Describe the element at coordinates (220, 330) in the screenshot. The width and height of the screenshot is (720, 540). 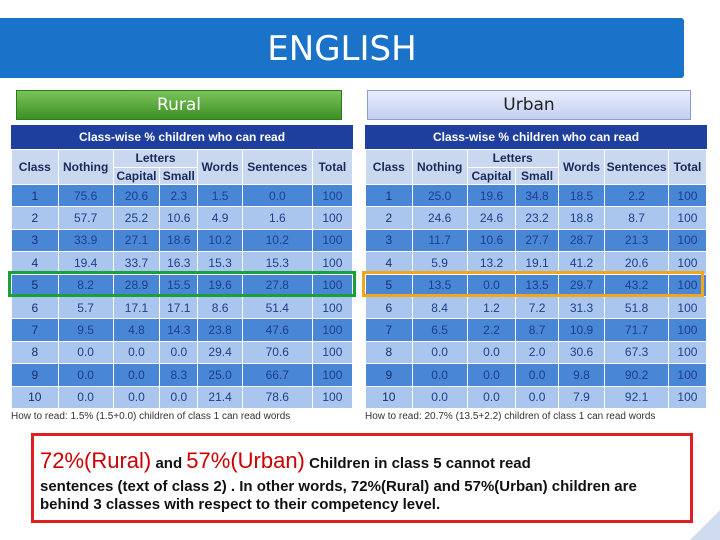
I see `table-cell: 23.8` at that location.